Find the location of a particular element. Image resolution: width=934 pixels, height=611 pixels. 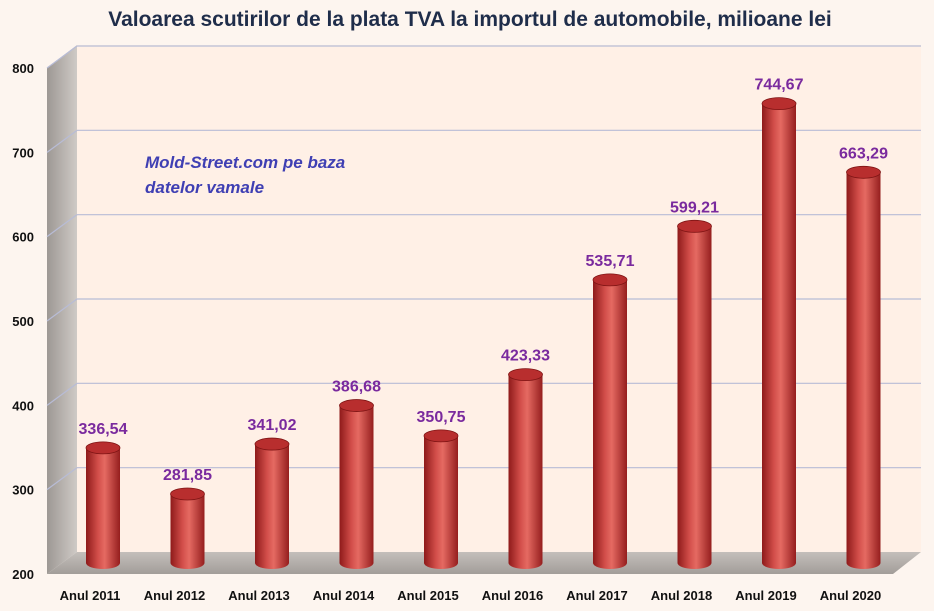

y-tick-label: 800 is located at coordinates (23, 68).